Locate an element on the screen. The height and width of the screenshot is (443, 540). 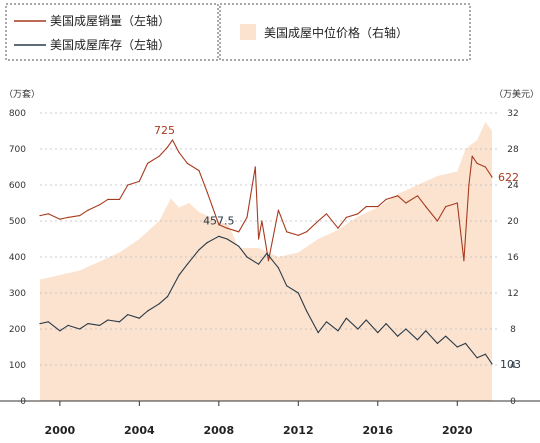
data-label: 725 is located at coordinates (164, 130).